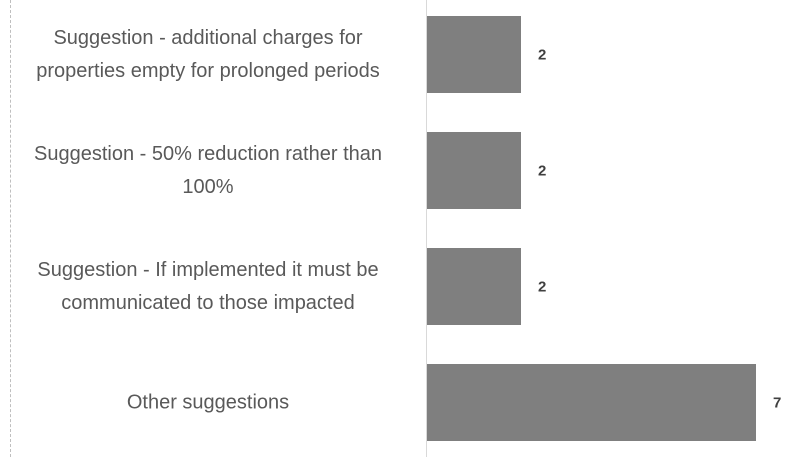 This screenshot has height=457, width=799. I want to click on y-tick-label: Other suggestions, so click(208, 402).